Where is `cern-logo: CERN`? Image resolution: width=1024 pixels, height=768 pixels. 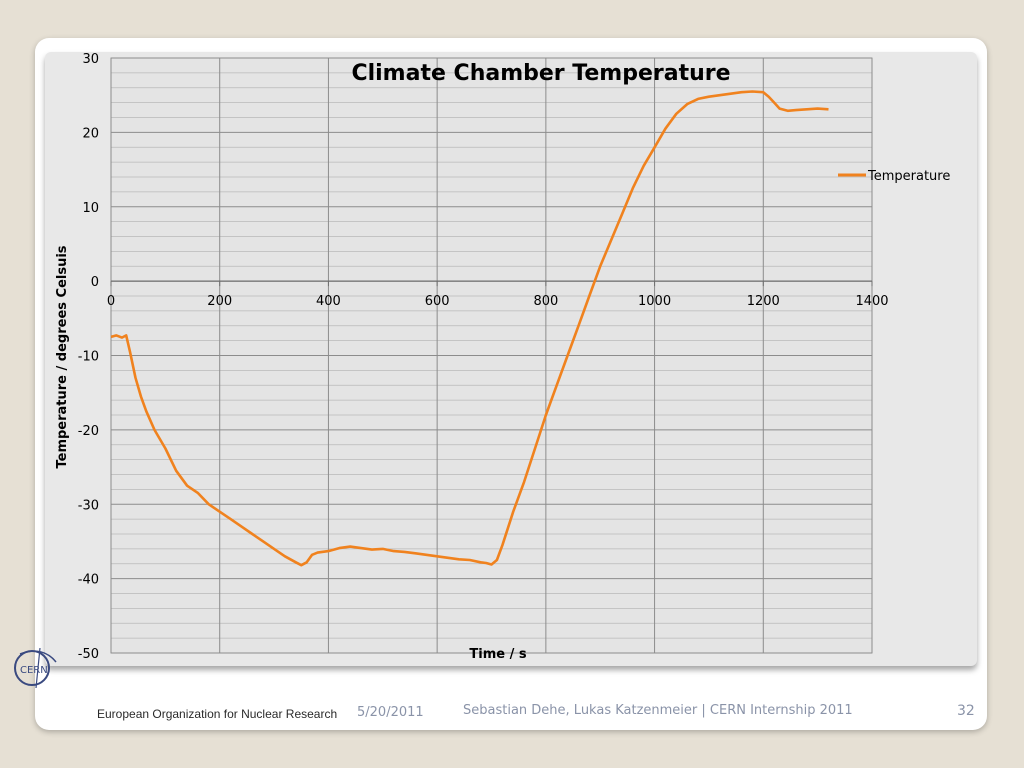 cern-logo: CERN is located at coordinates (36, 668).